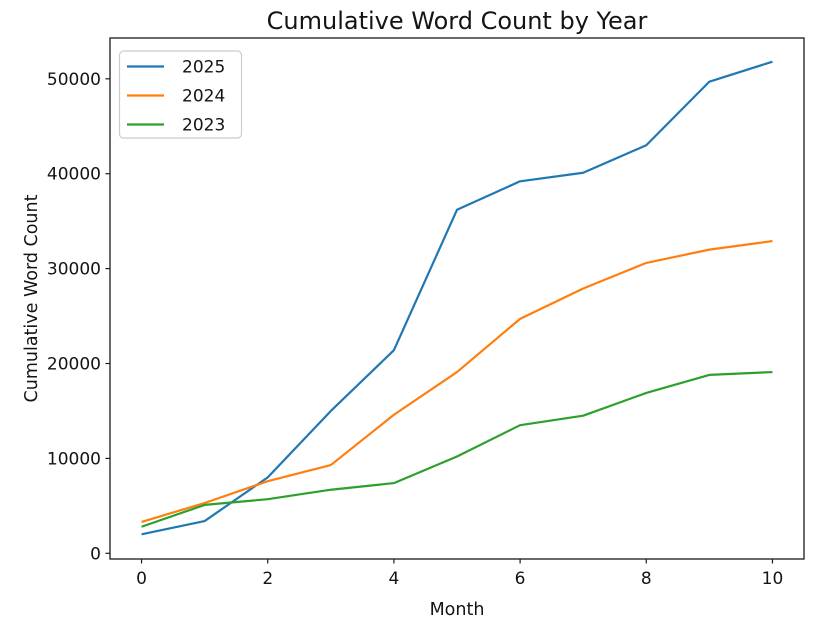 The height and width of the screenshot is (628, 816). Describe the element at coordinates (95, 554) in the screenshot. I see `y-tick-label: 0` at that location.